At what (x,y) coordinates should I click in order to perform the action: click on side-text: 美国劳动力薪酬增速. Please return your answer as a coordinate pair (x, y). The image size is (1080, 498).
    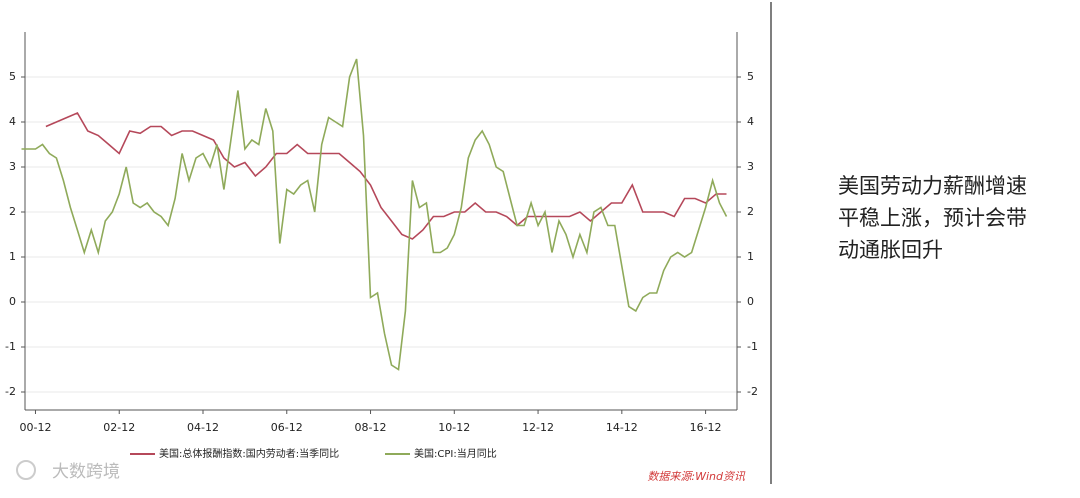
    Looking at the image, I should click on (932, 186).